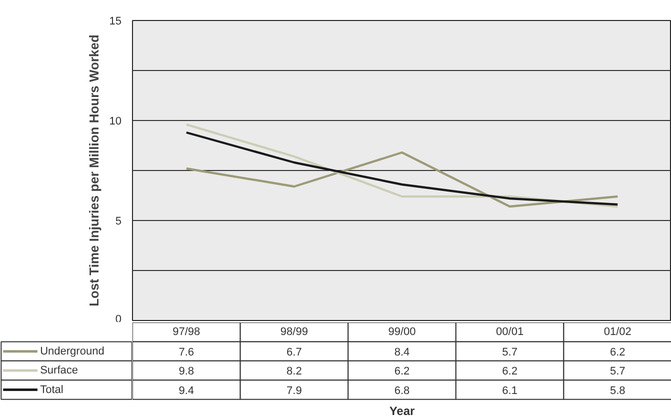  What do you see at coordinates (186, 390) in the screenshot?
I see `data-label: 9.4` at bounding box center [186, 390].